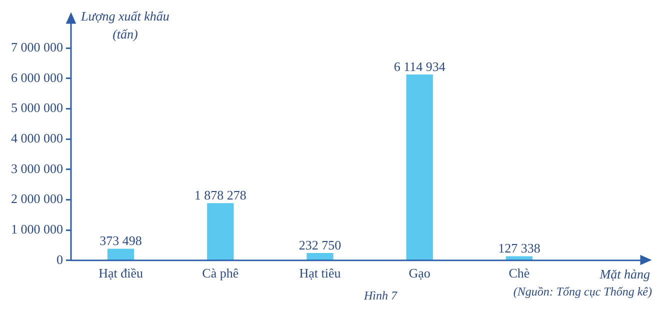 This screenshot has height=336, width=664. Describe the element at coordinates (37, 108) in the screenshot. I see `y-tick-label: 5 000 000` at that location.